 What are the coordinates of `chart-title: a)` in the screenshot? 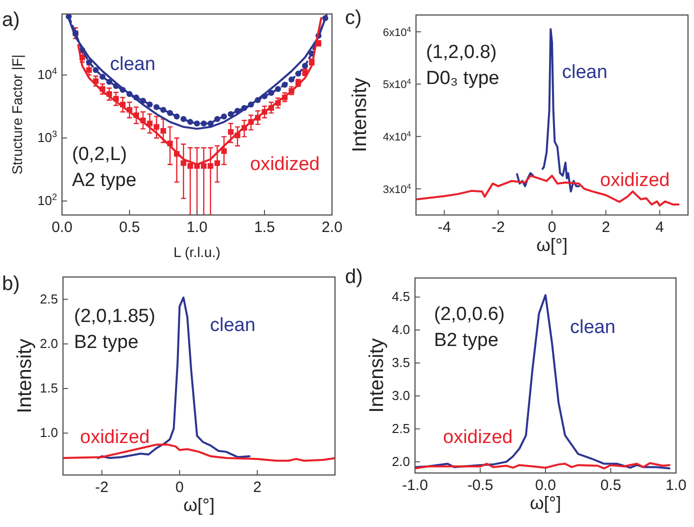 It's located at (11, 20).